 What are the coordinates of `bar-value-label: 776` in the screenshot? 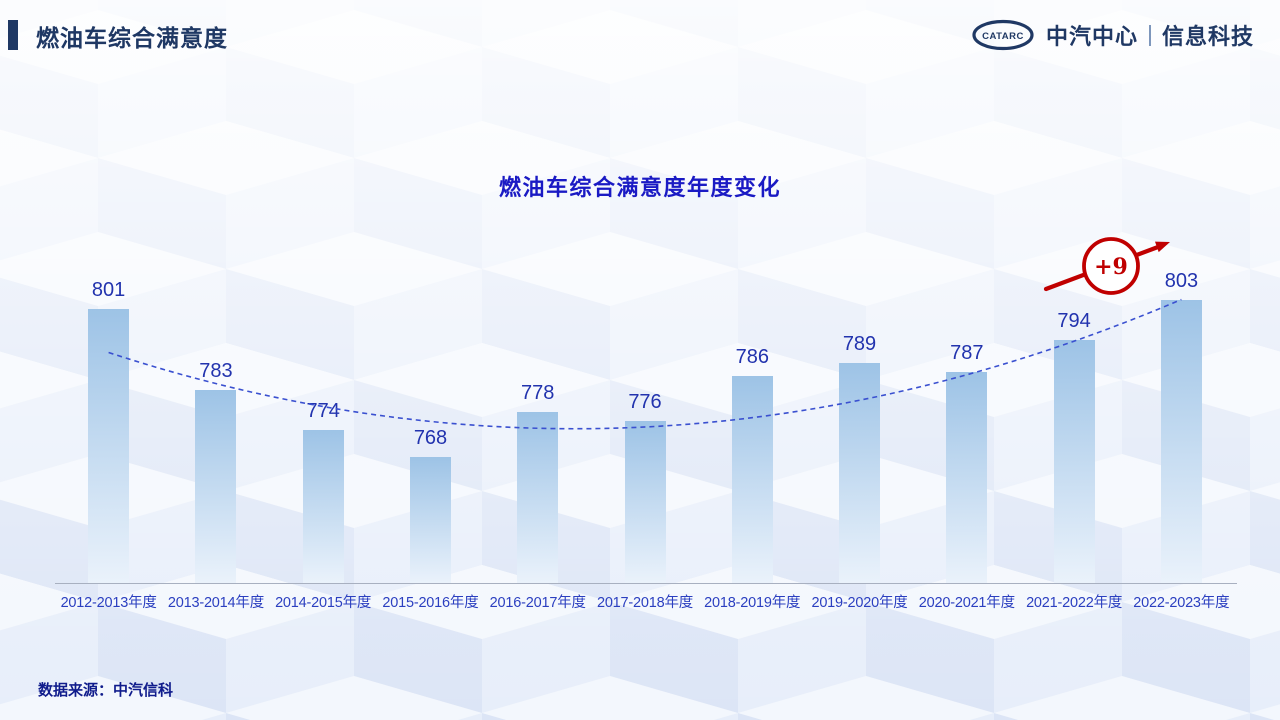 It's located at (645, 402).